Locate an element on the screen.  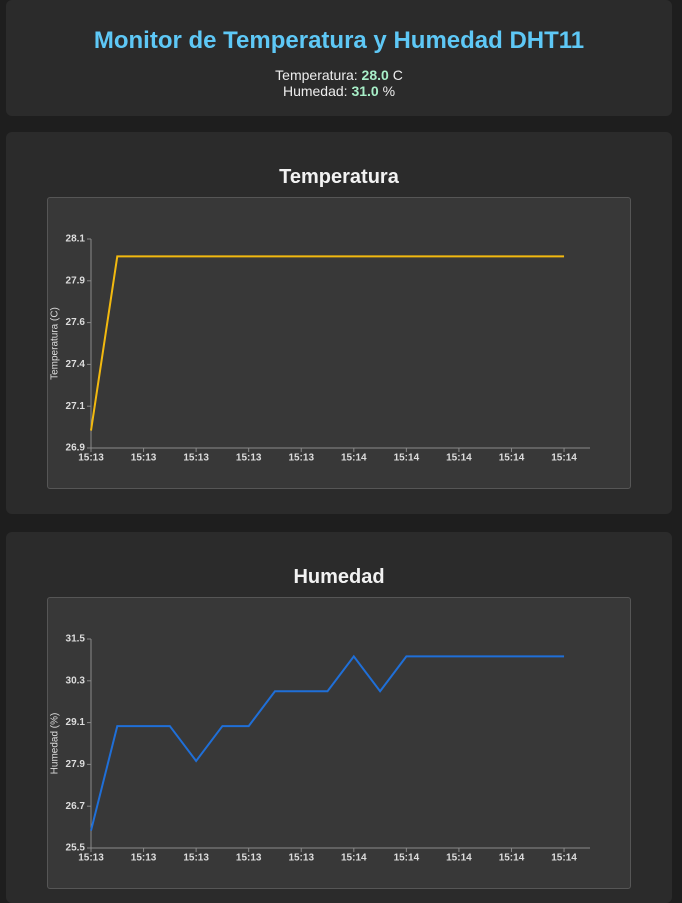
unit: % is located at coordinates (389, 91).